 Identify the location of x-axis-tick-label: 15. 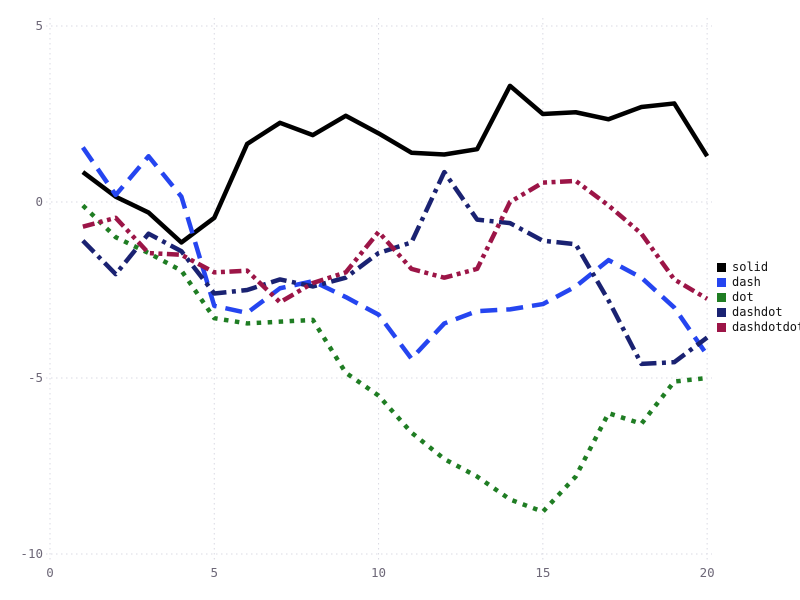
(542, 572).